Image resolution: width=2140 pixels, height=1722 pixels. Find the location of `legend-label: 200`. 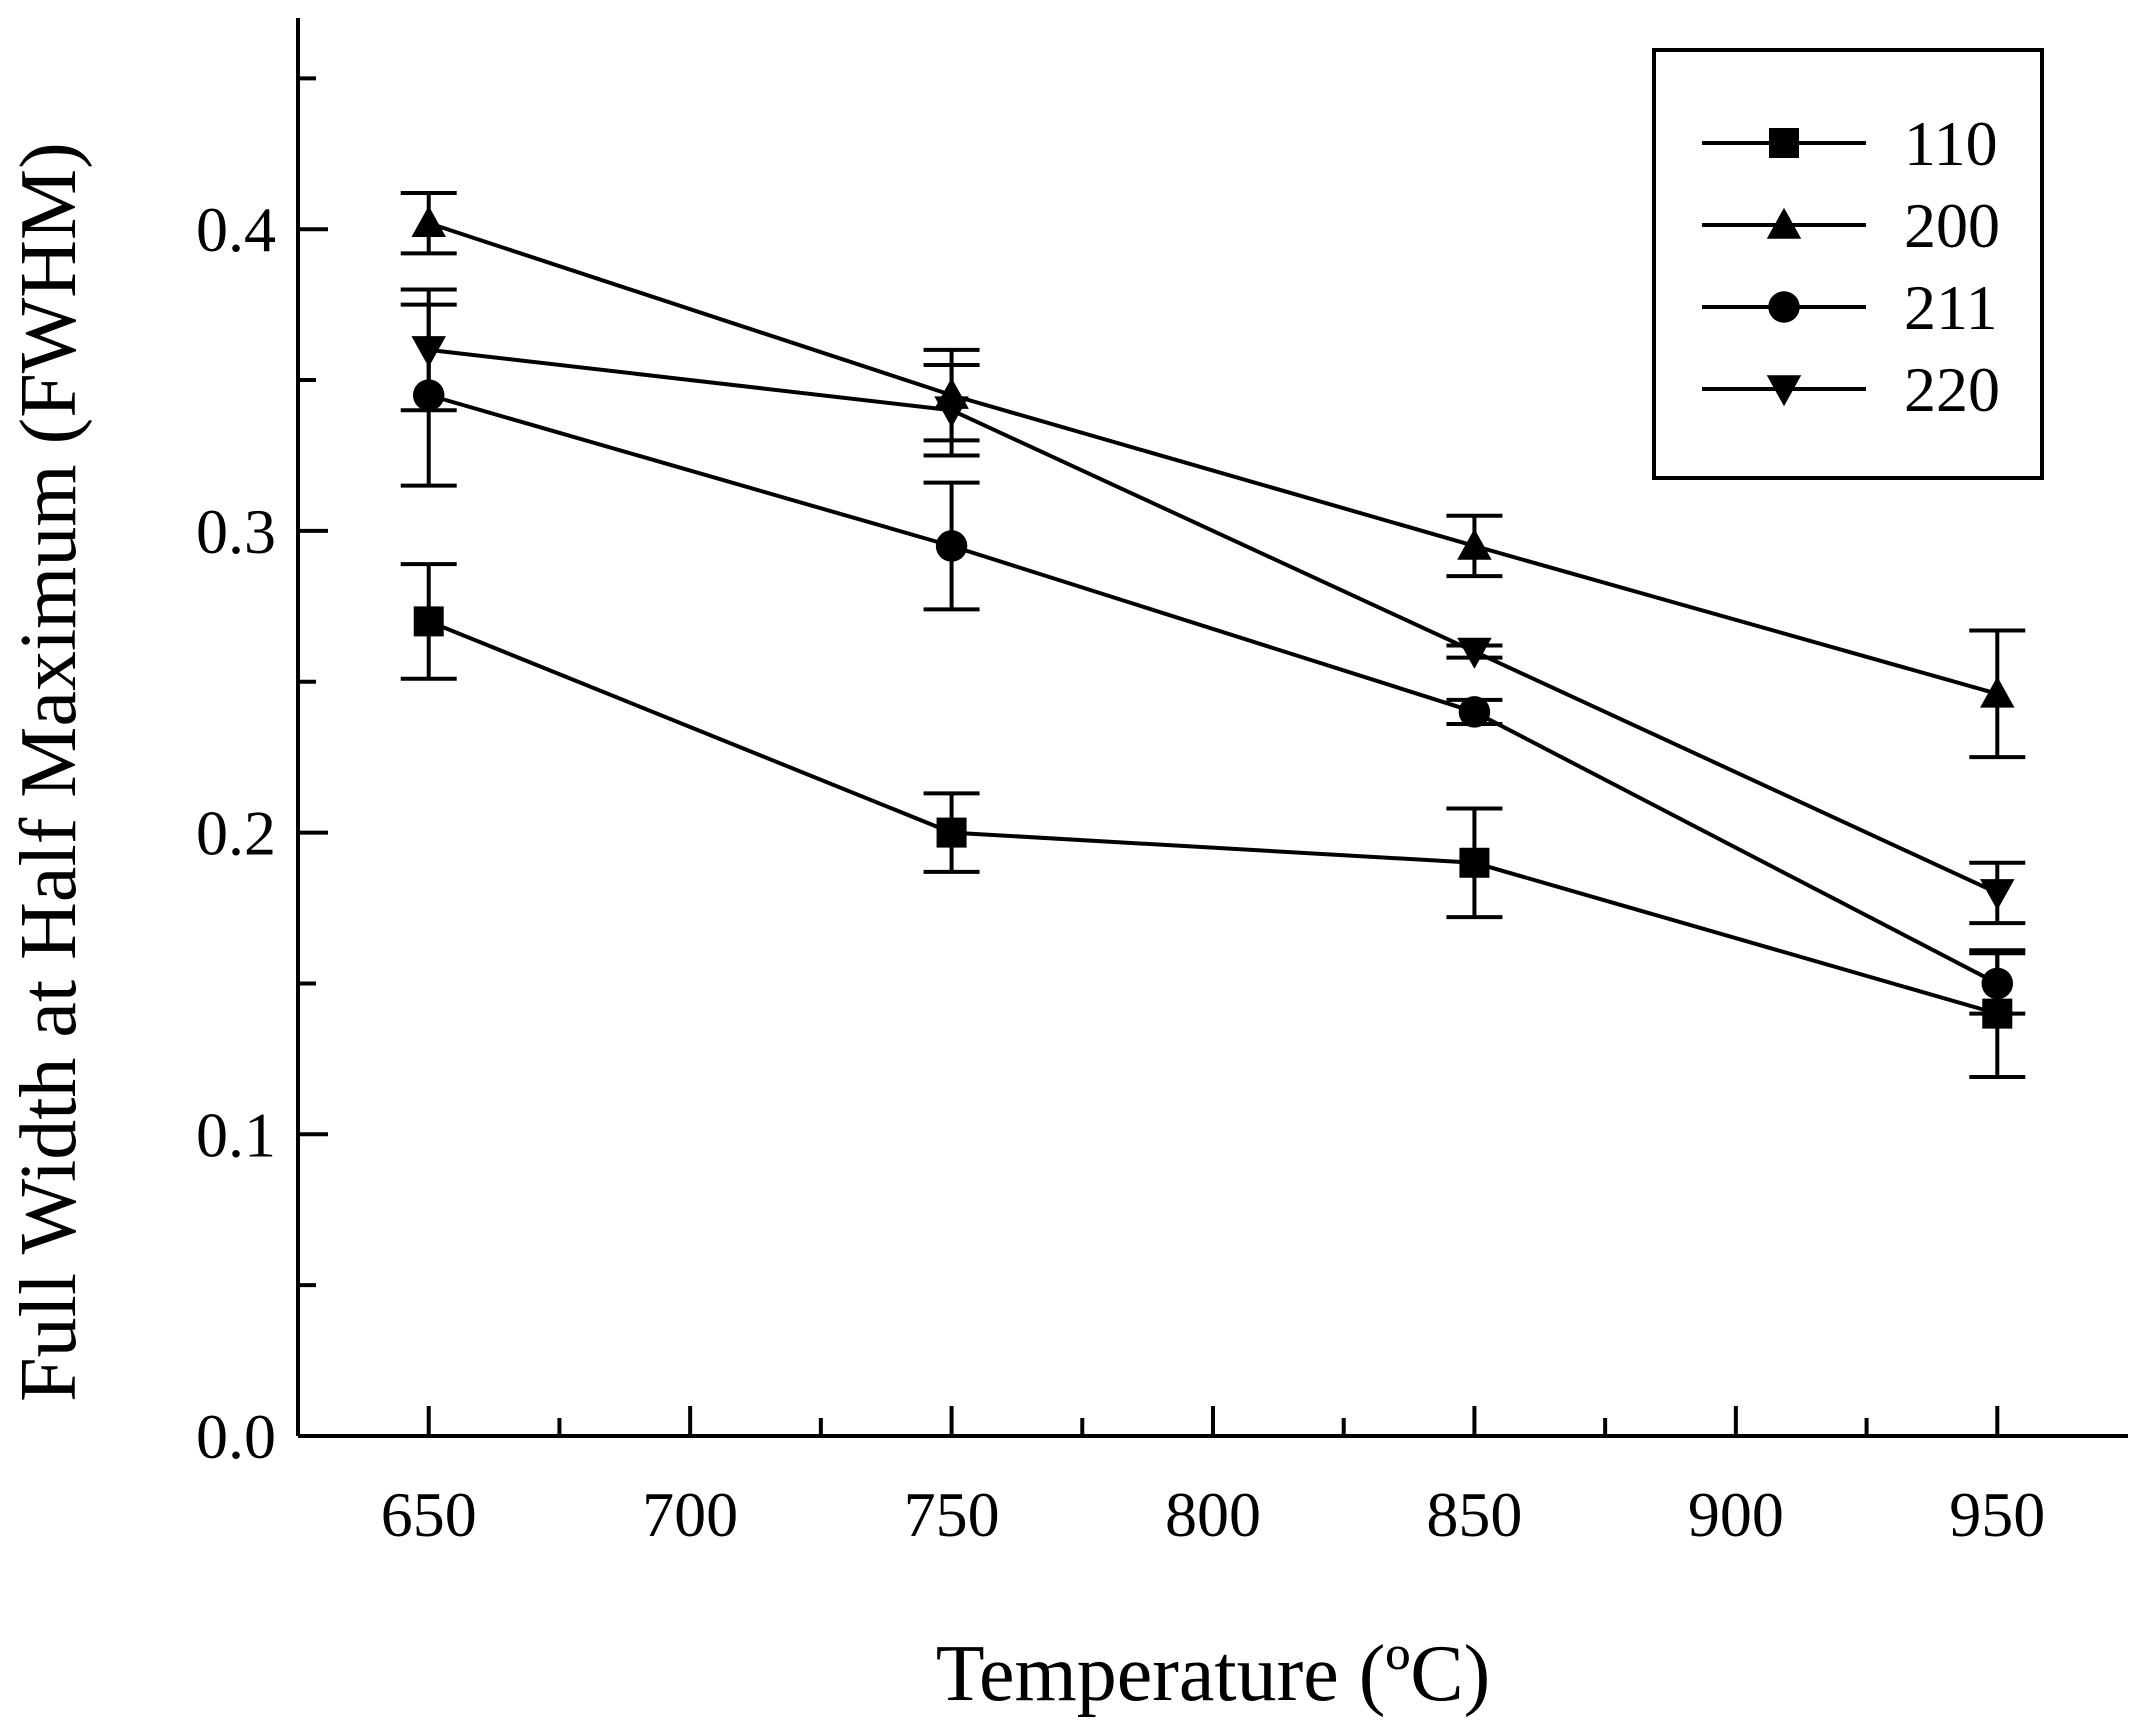

legend-label: 200 is located at coordinates (1952, 225).